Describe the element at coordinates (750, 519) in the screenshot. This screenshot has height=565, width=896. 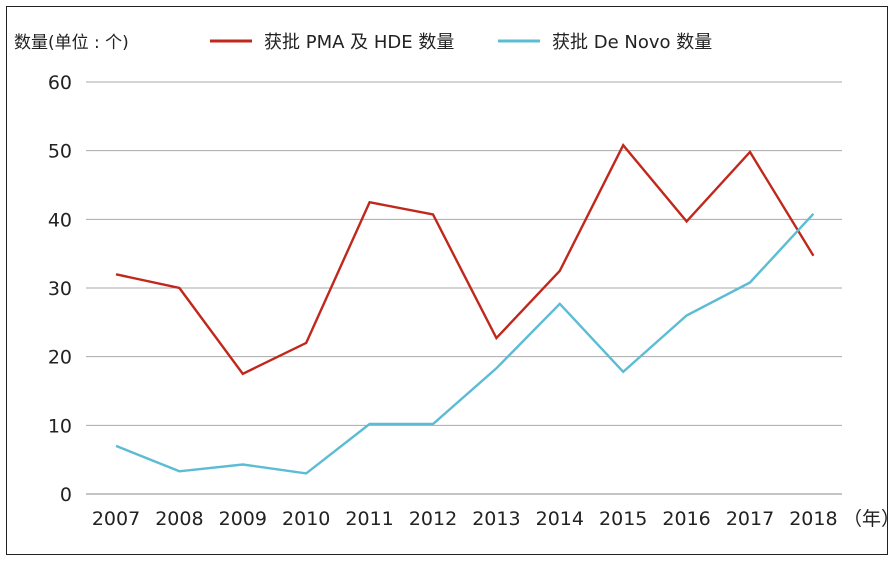
I see `x-tick-label: 2017` at that location.